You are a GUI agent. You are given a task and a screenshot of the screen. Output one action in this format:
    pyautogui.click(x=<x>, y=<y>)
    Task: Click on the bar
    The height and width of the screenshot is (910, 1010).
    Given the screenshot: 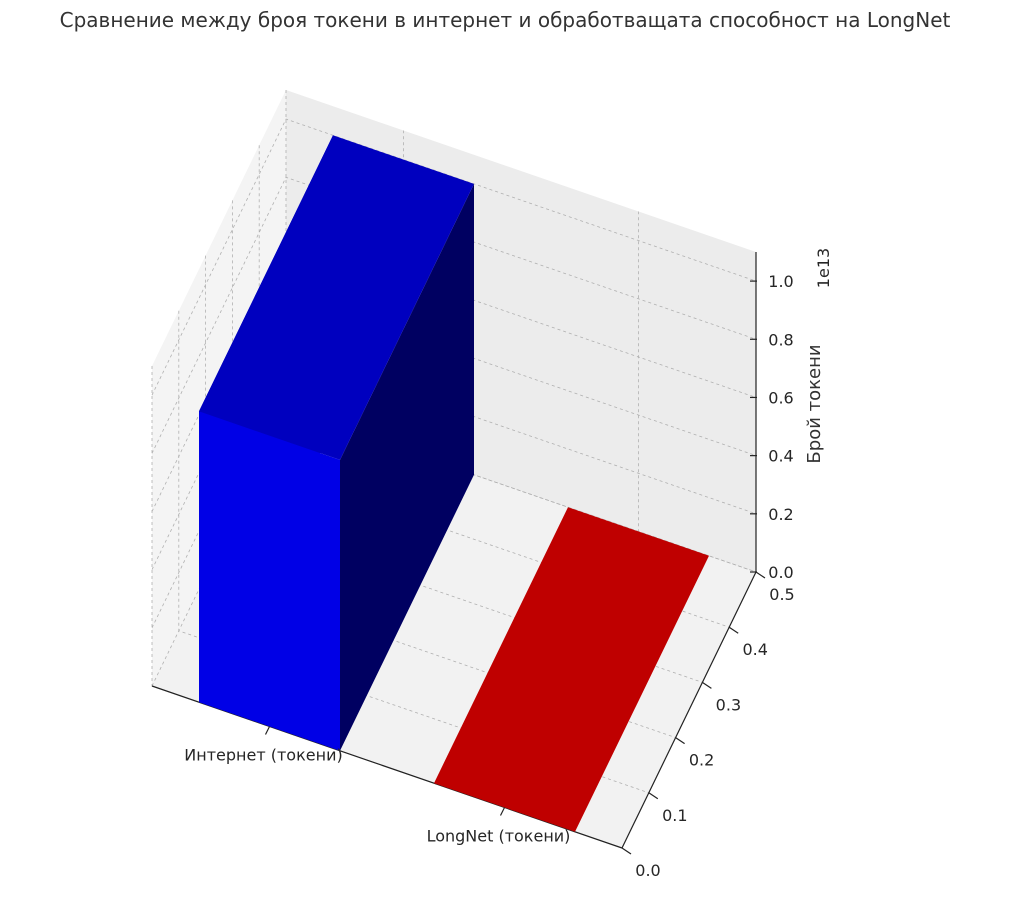 What is the action you would take?
    pyautogui.click(x=571, y=669)
    